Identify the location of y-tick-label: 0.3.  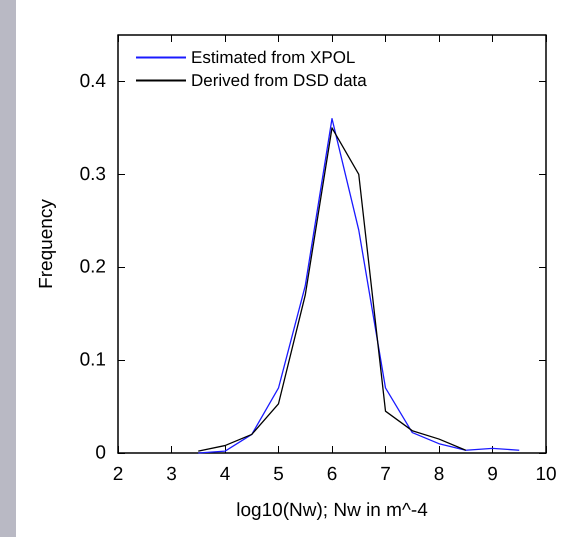
(93, 174).